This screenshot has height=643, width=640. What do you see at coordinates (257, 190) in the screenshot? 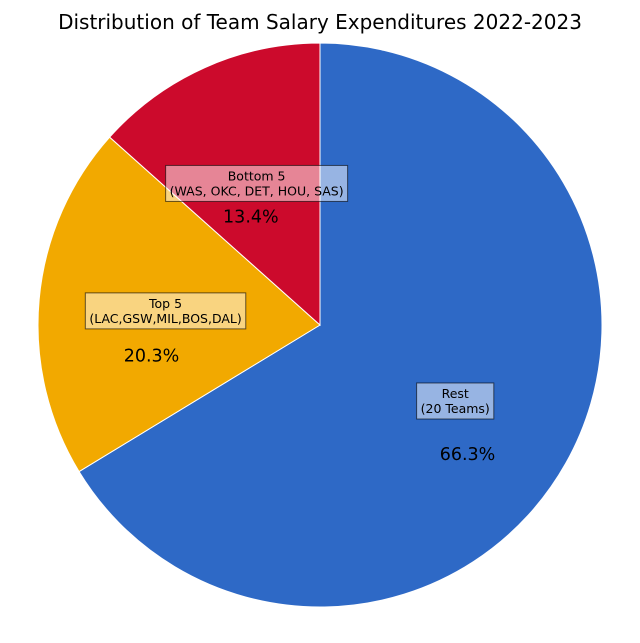
I see `slice-label-line: (WAS, OKC, DET, HOU, SAS)` at bounding box center [257, 190].